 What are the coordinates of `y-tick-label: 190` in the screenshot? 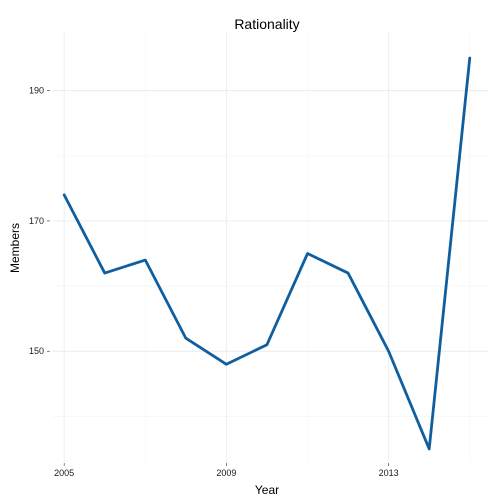 It's located at (36, 91).